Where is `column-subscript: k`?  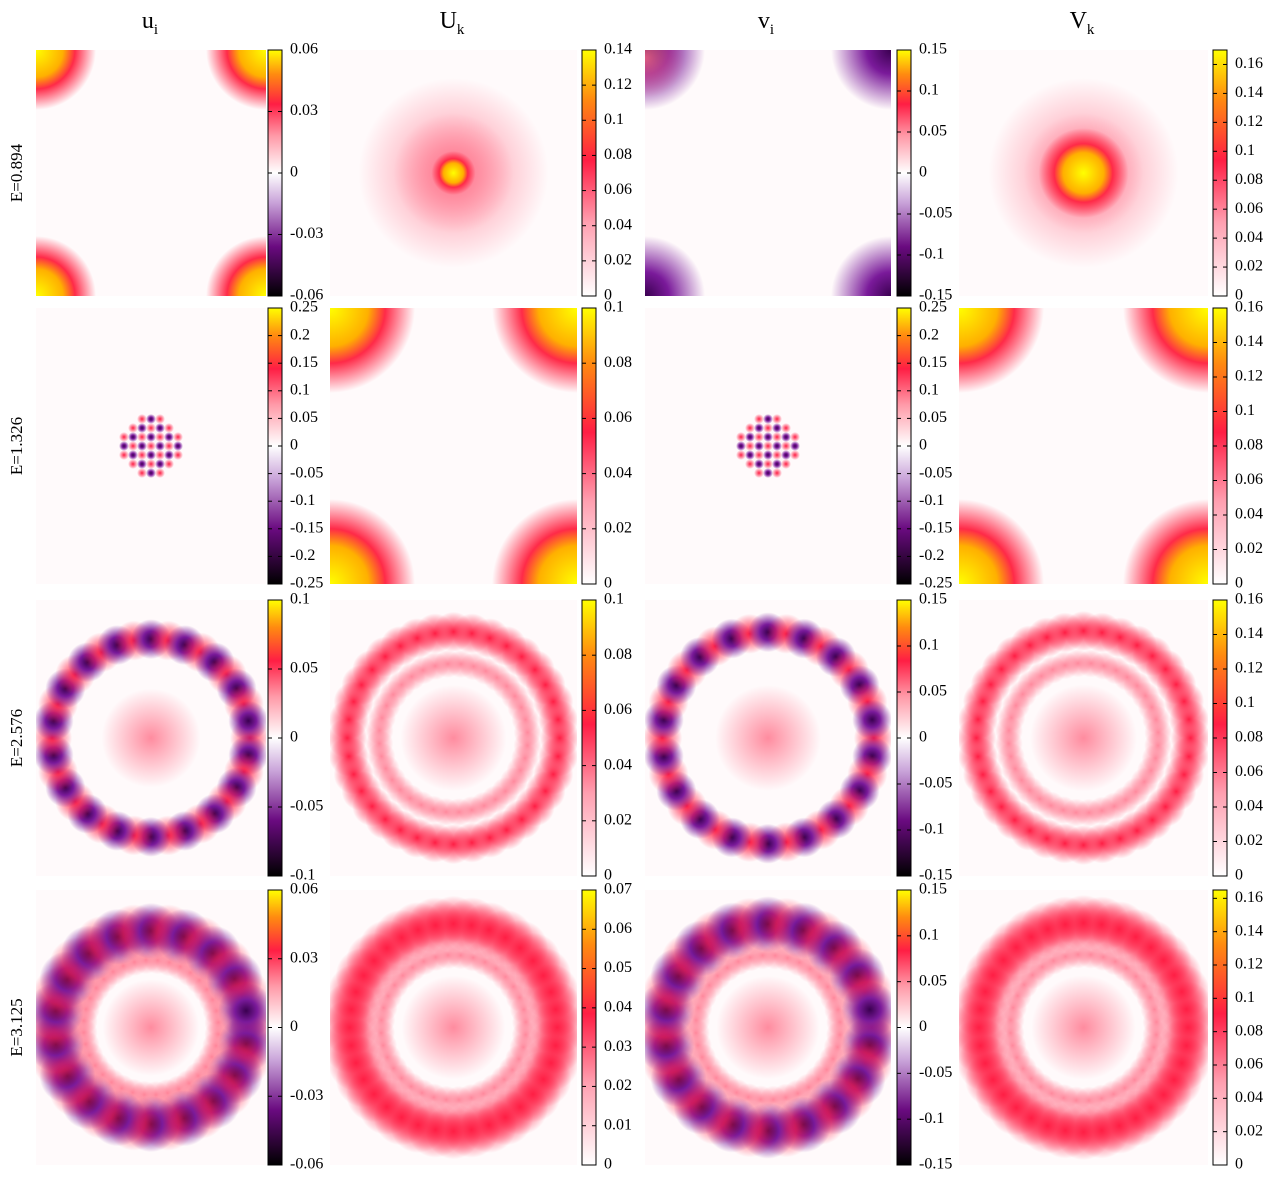
column-subscript: k is located at coordinates (461, 30).